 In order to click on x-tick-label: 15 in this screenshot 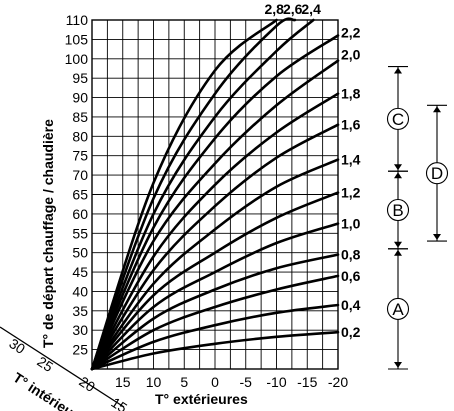, I will do `click(123, 382)`.